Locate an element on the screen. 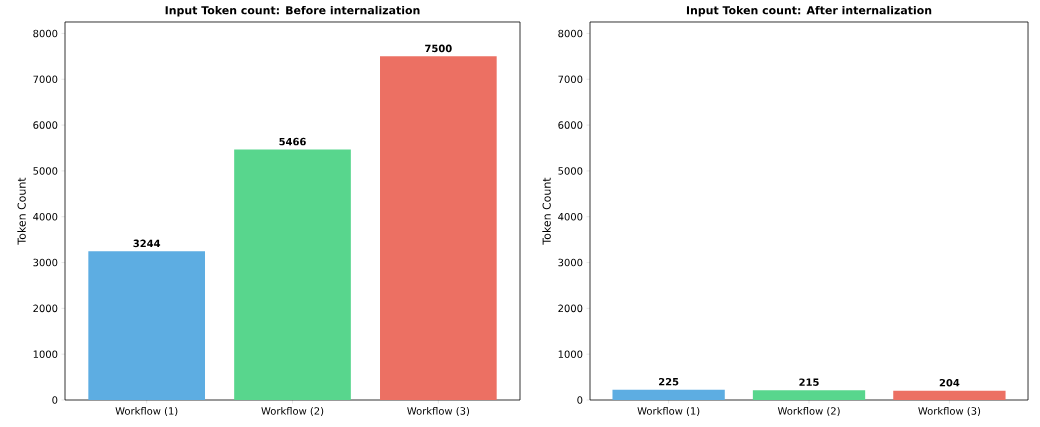 The height and width of the screenshot is (427, 1040). data-label: 204 is located at coordinates (949, 382).